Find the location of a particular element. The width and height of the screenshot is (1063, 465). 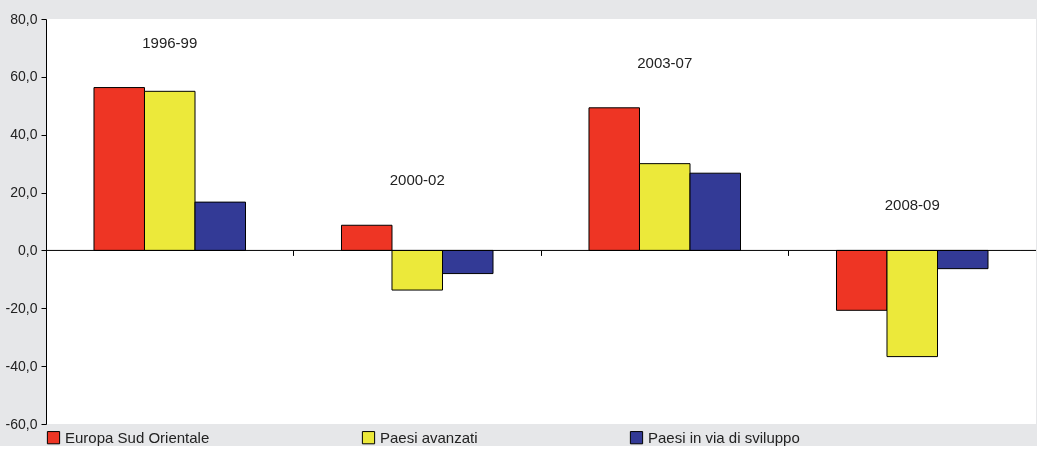

x-tick-label: 2003-07 is located at coordinates (665, 62).